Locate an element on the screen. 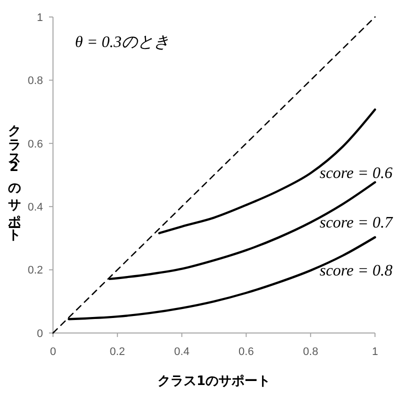  x-tick-label: 0 is located at coordinates (53, 352).